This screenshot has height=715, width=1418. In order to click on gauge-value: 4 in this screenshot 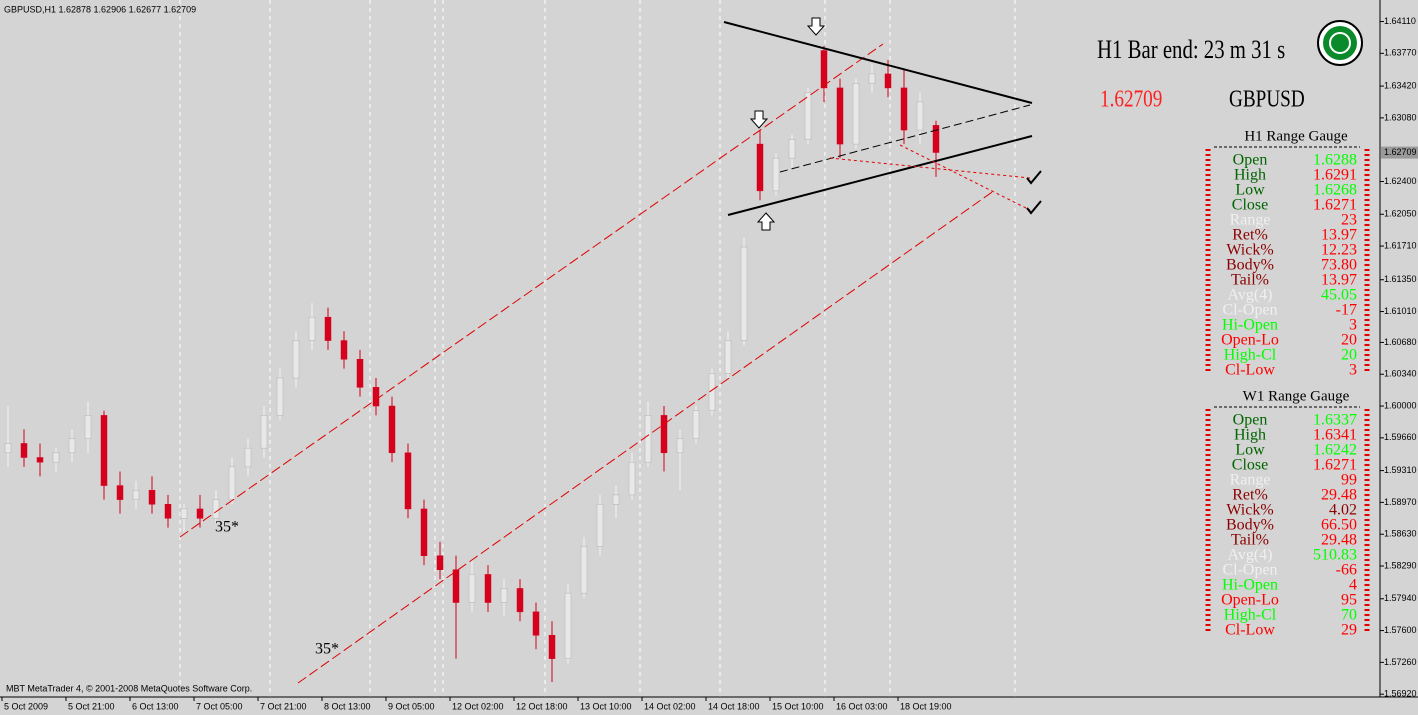, I will do `click(1353, 585)`.